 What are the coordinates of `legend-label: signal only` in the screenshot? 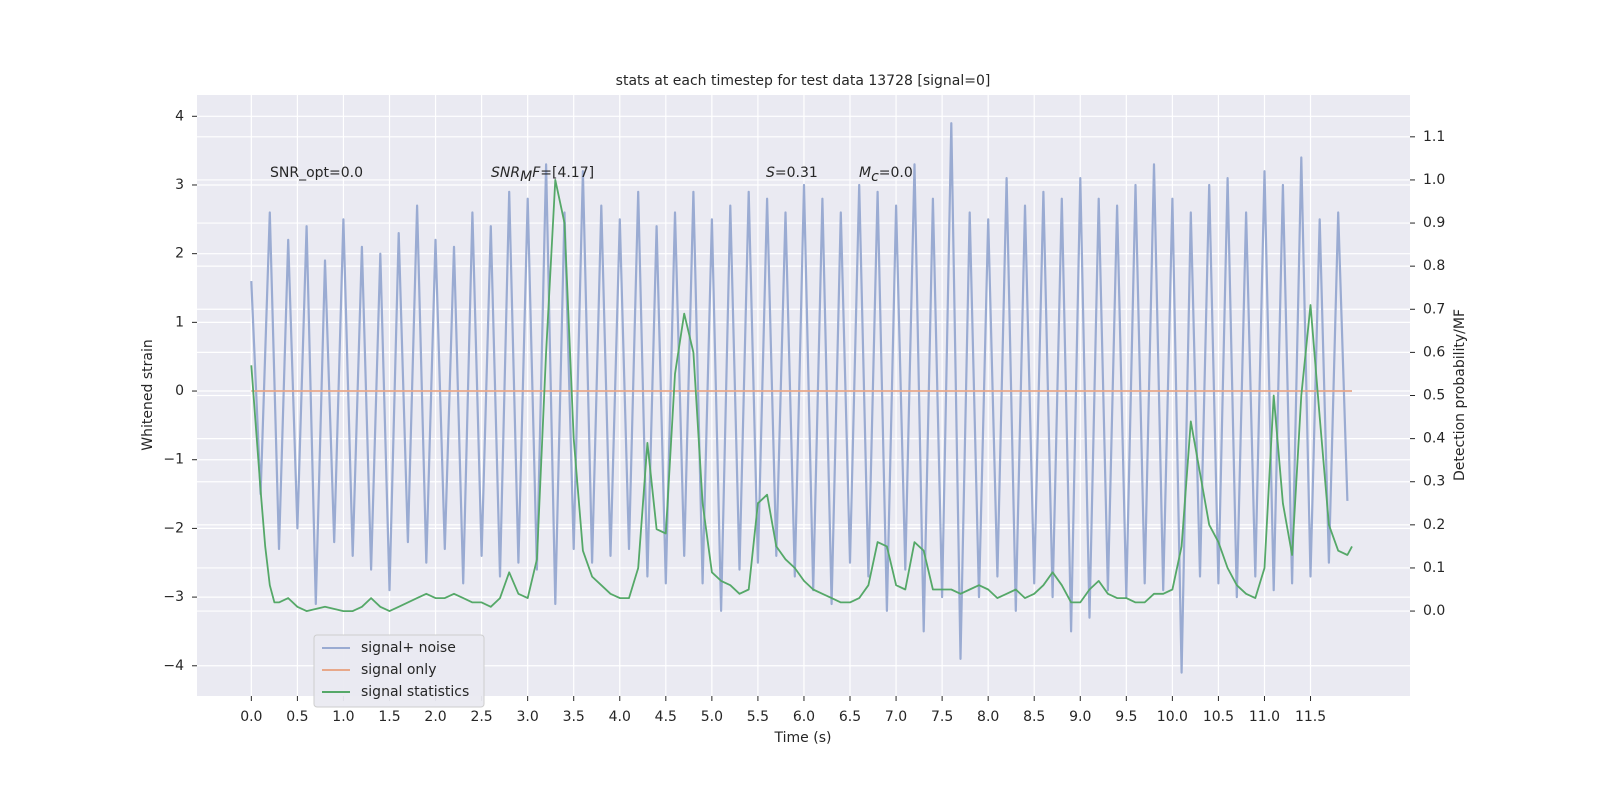 It's located at (398, 670).